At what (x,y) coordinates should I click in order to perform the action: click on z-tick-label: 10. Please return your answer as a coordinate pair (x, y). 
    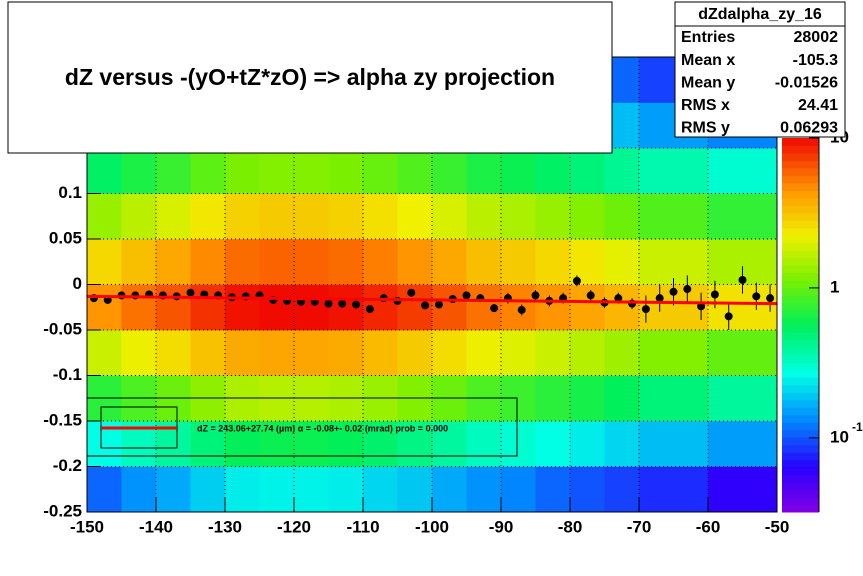
    Looking at the image, I should click on (839, 436).